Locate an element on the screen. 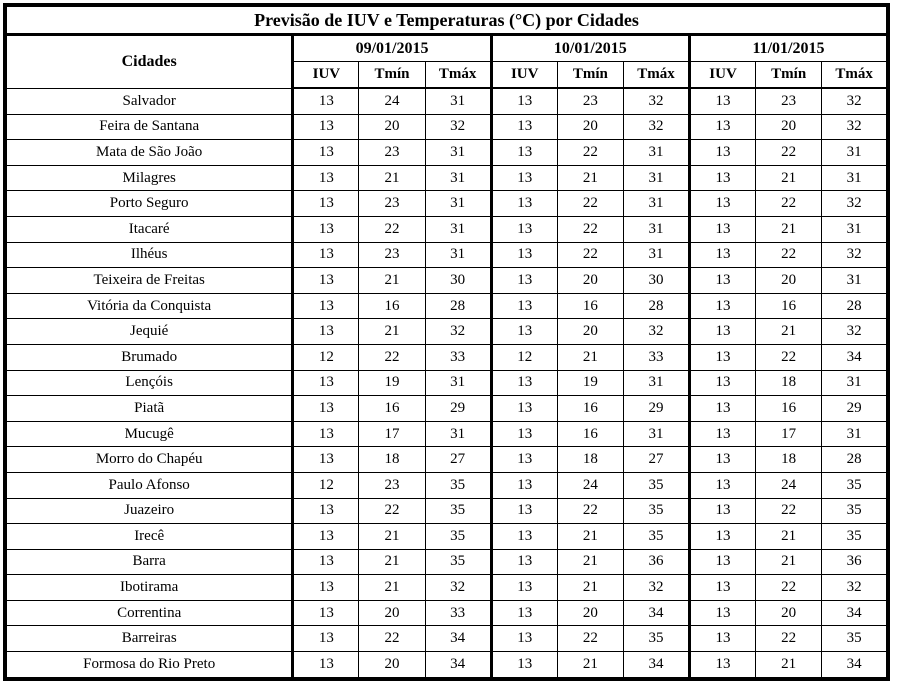 This screenshot has height=682, width=901. city-cell: Formosa do Rio Preto is located at coordinates (149, 665).